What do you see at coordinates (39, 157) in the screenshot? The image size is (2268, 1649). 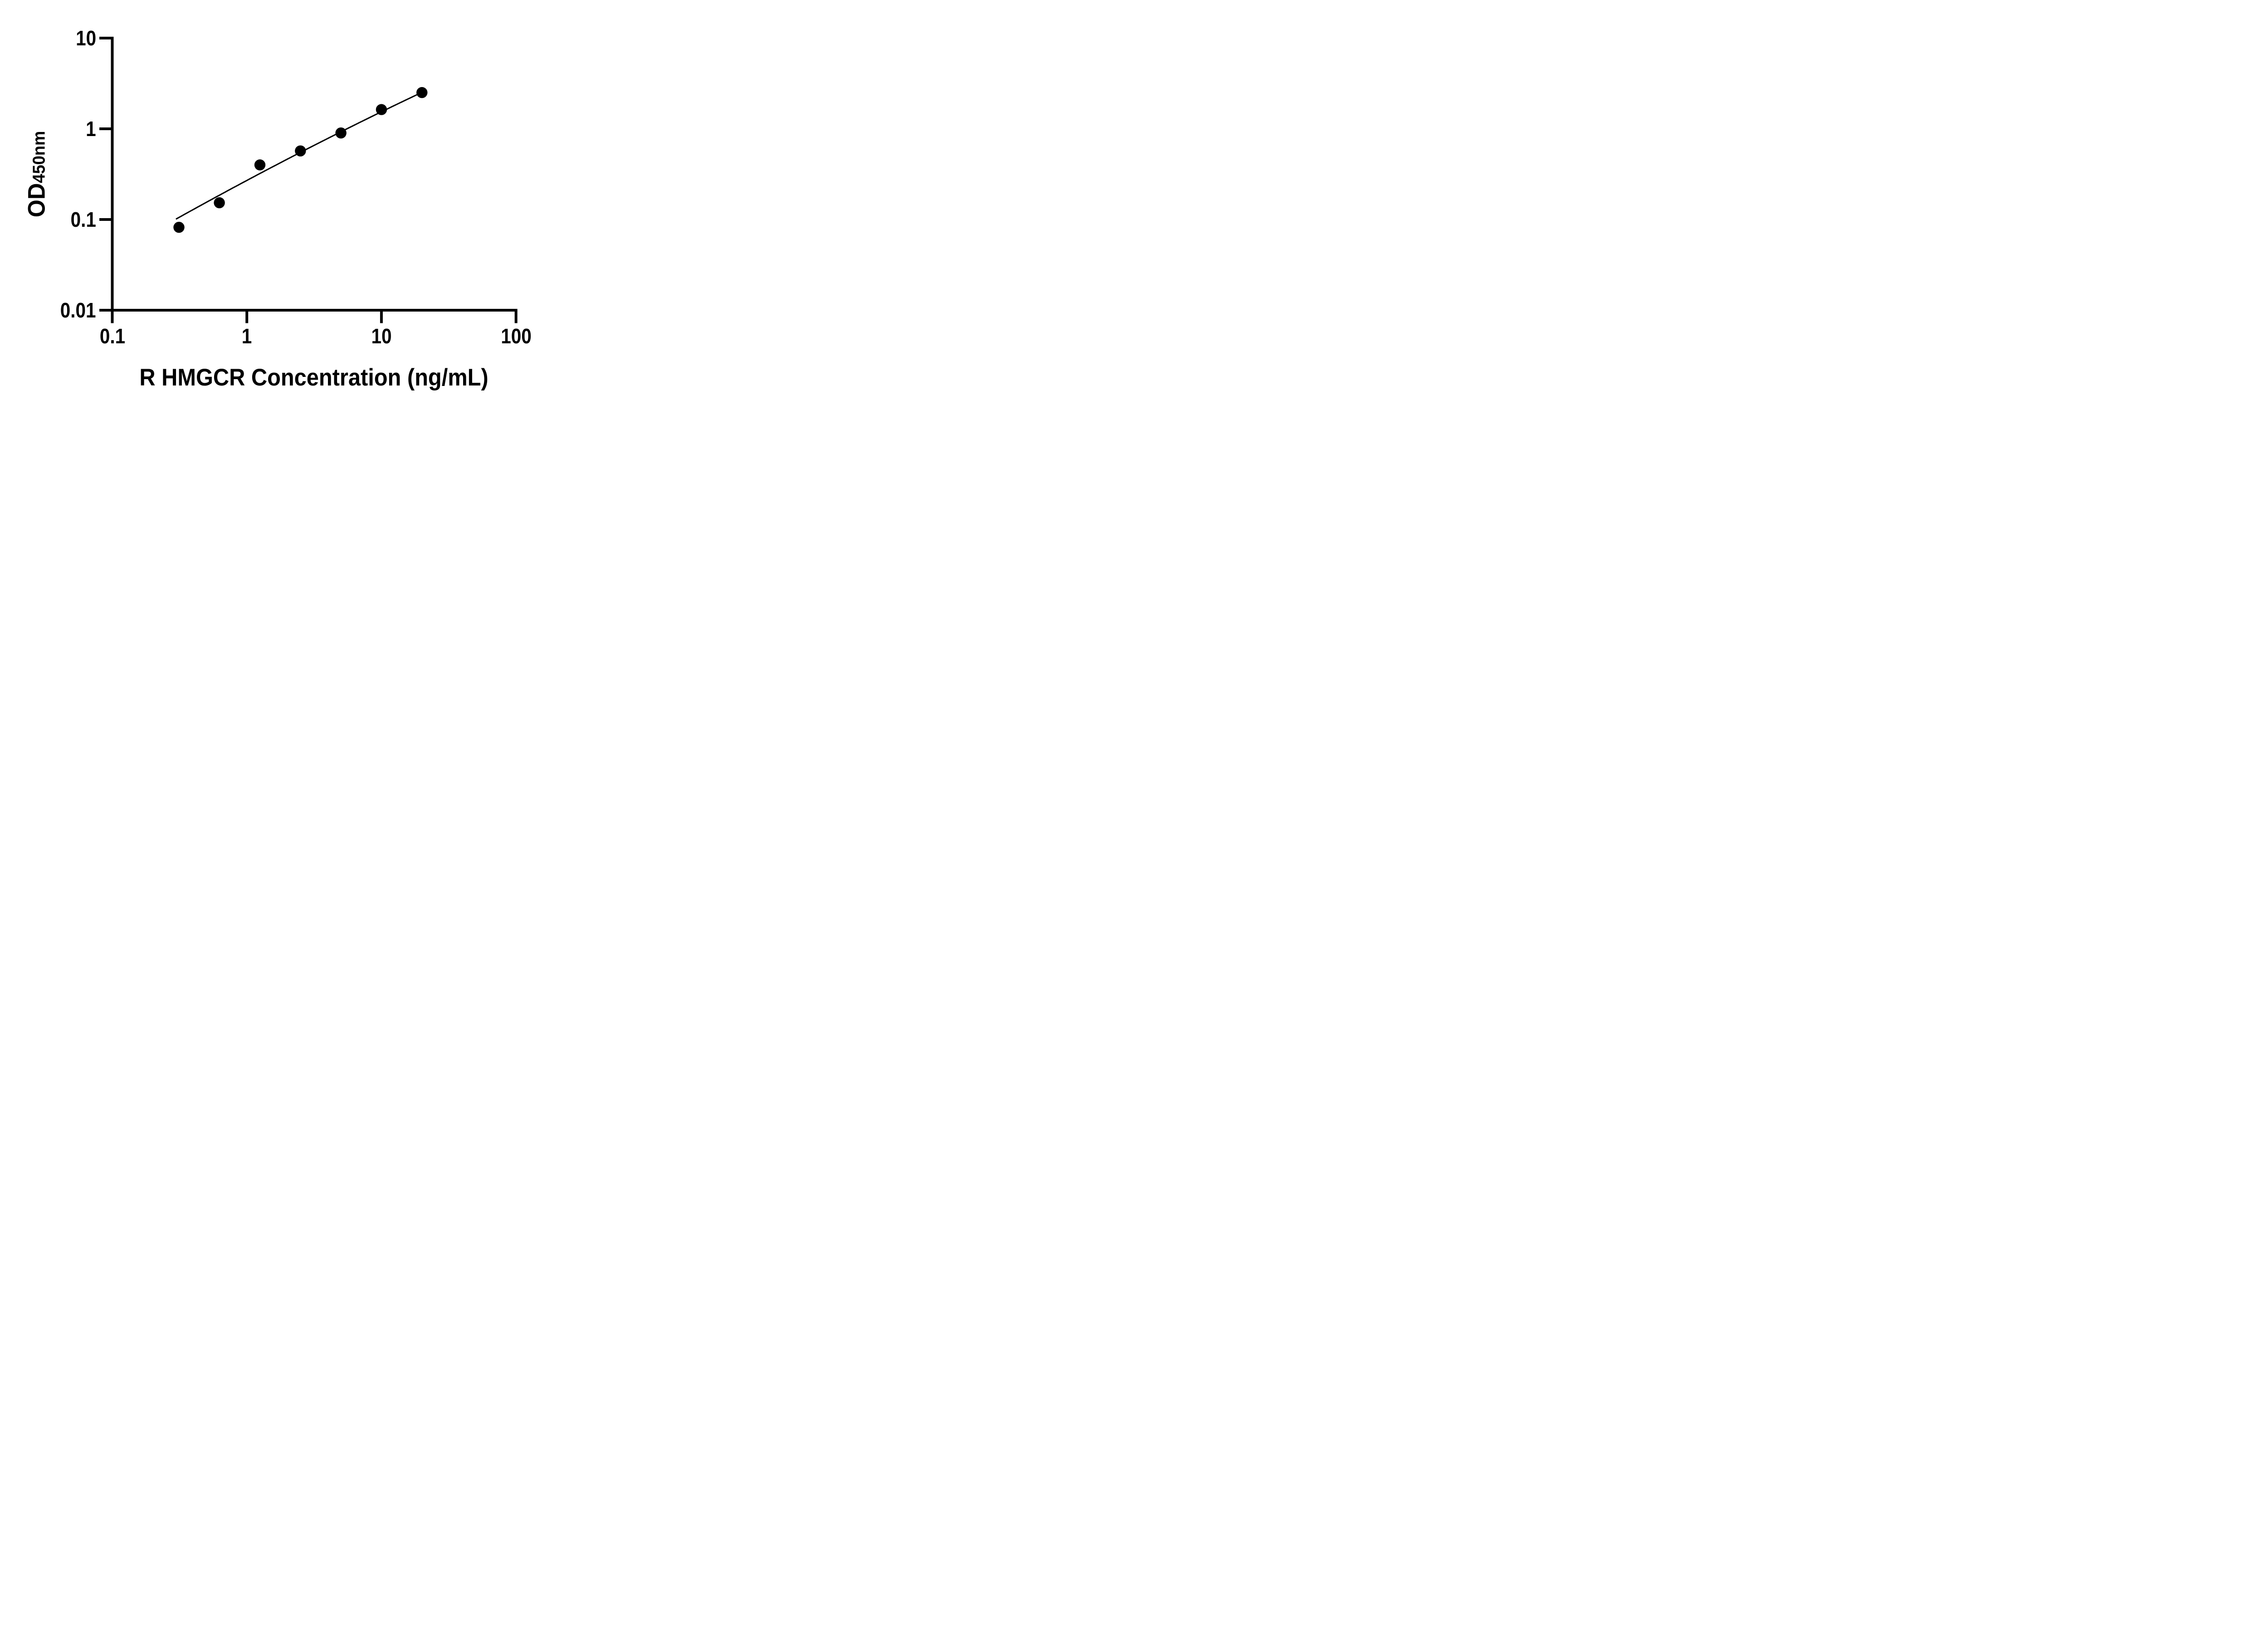 I see `y-axis-title-subscript: 450nm` at bounding box center [39, 157].